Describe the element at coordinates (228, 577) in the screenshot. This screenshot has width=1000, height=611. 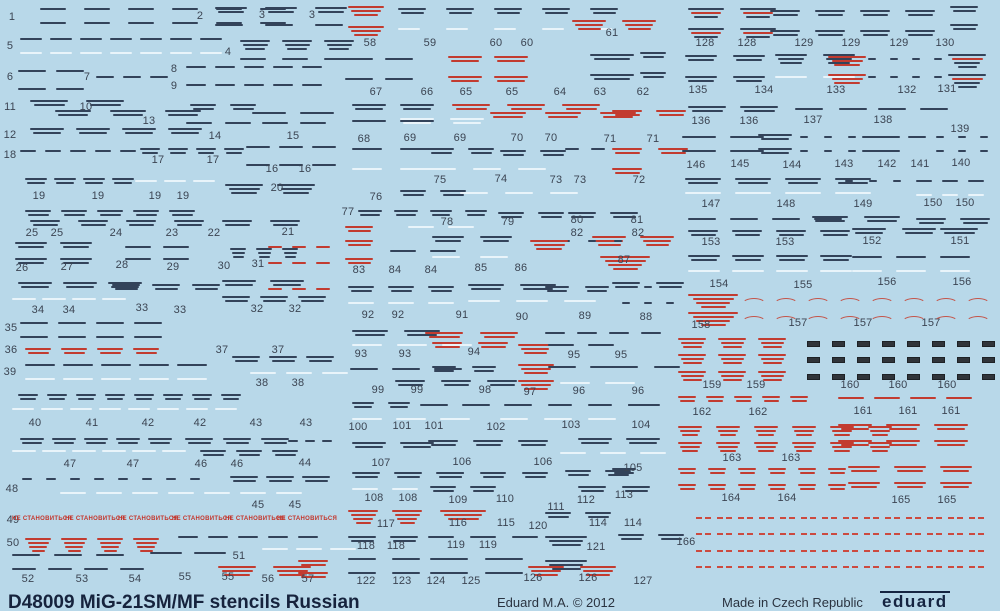
I see `part-number: 55` at that location.